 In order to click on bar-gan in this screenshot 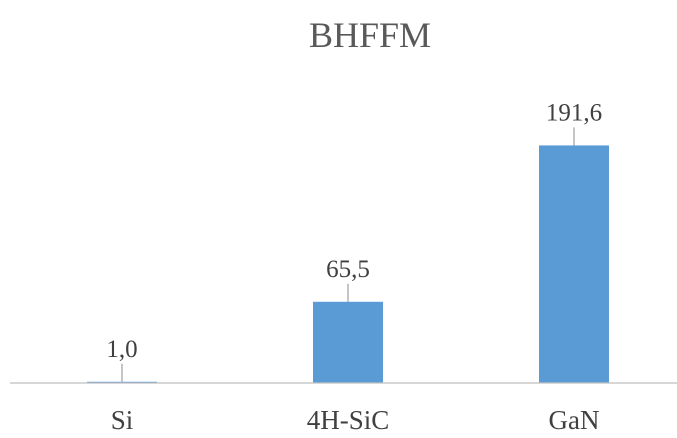, I will do `click(574, 264)`.